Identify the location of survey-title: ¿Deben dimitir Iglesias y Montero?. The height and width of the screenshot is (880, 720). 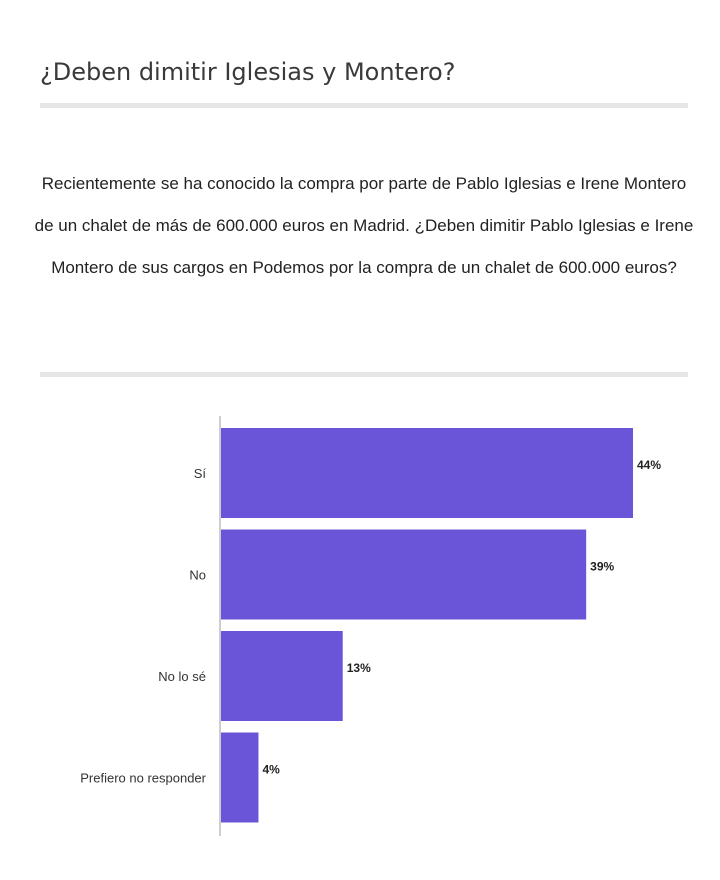
(248, 72).